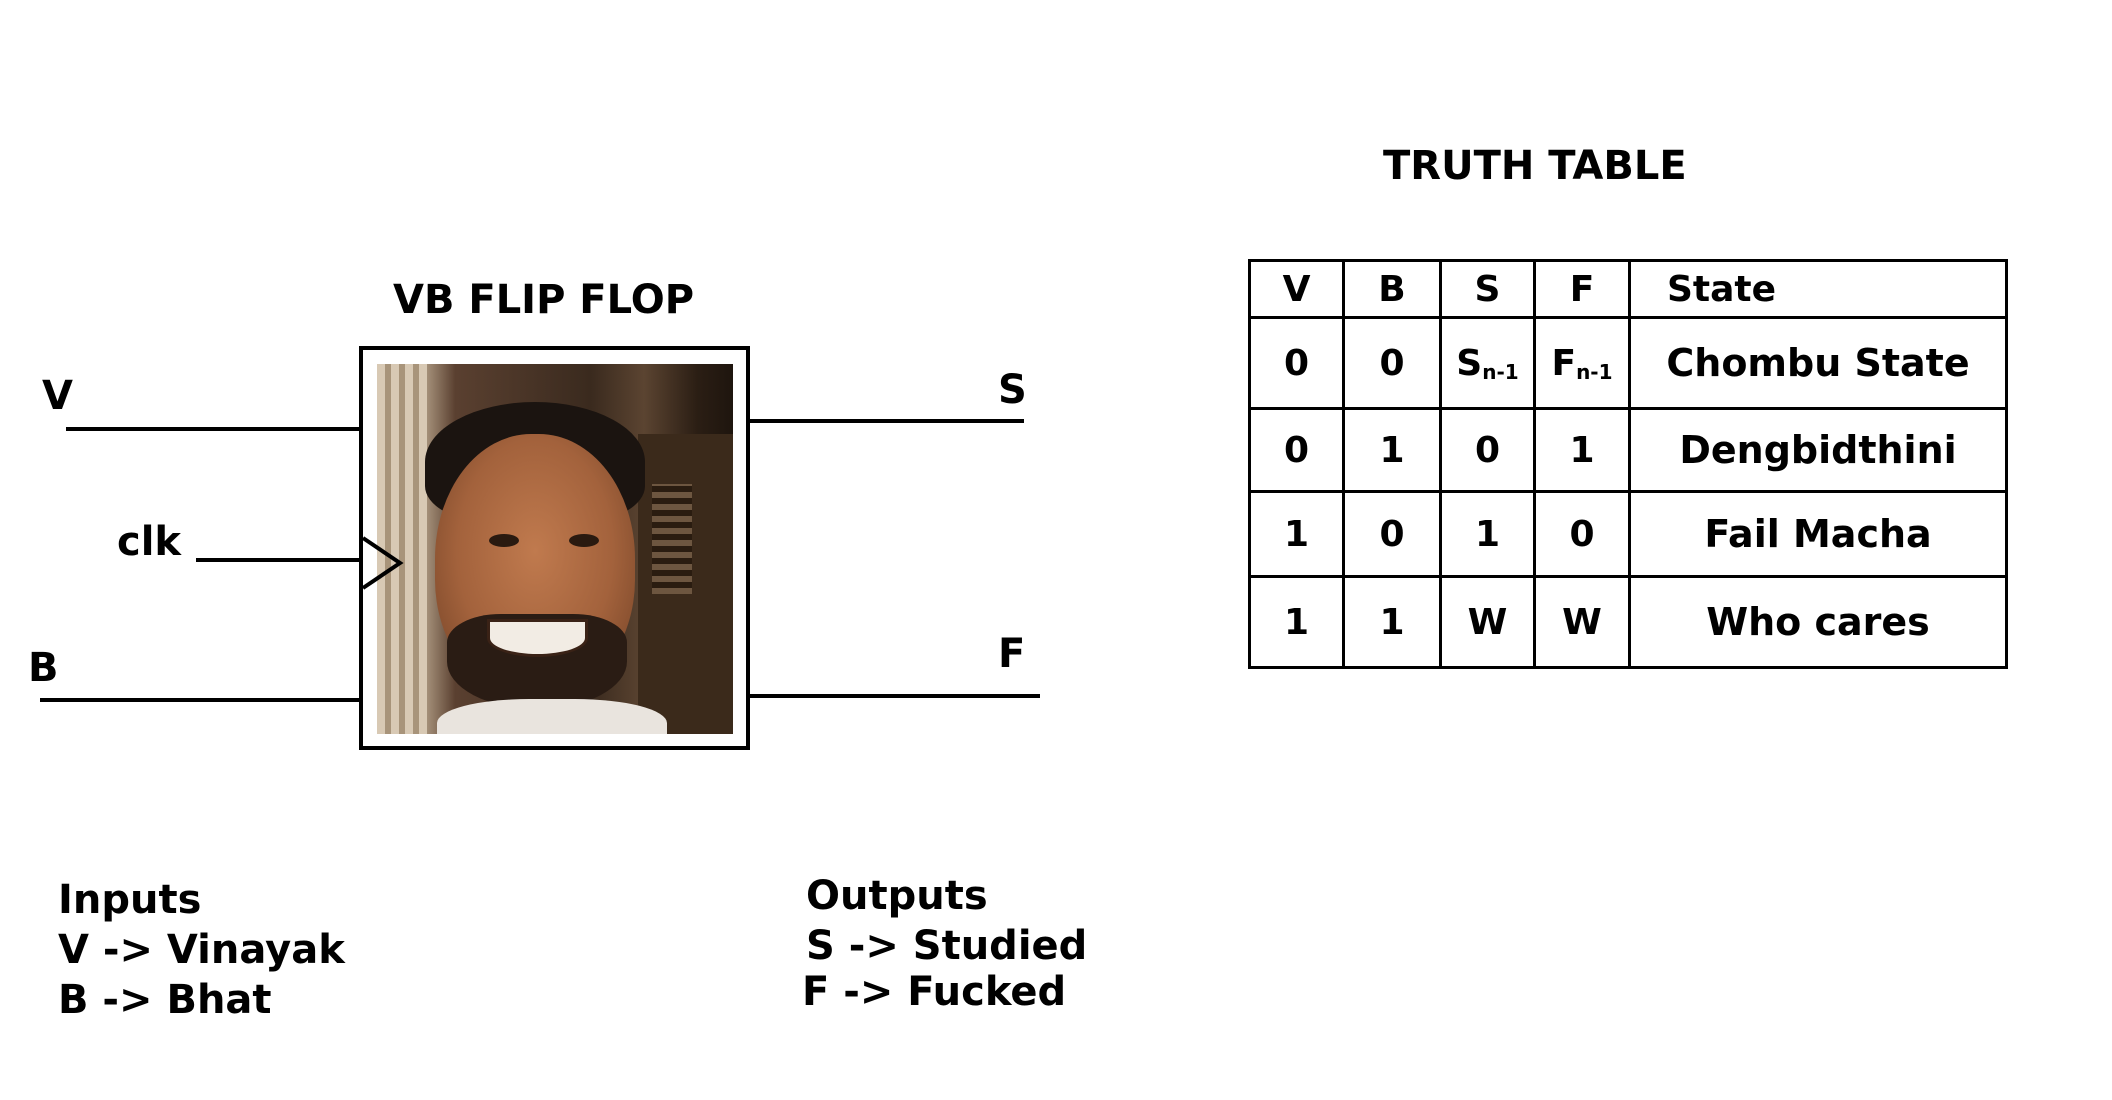  I want to click on portrait-photo, so click(555, 549).